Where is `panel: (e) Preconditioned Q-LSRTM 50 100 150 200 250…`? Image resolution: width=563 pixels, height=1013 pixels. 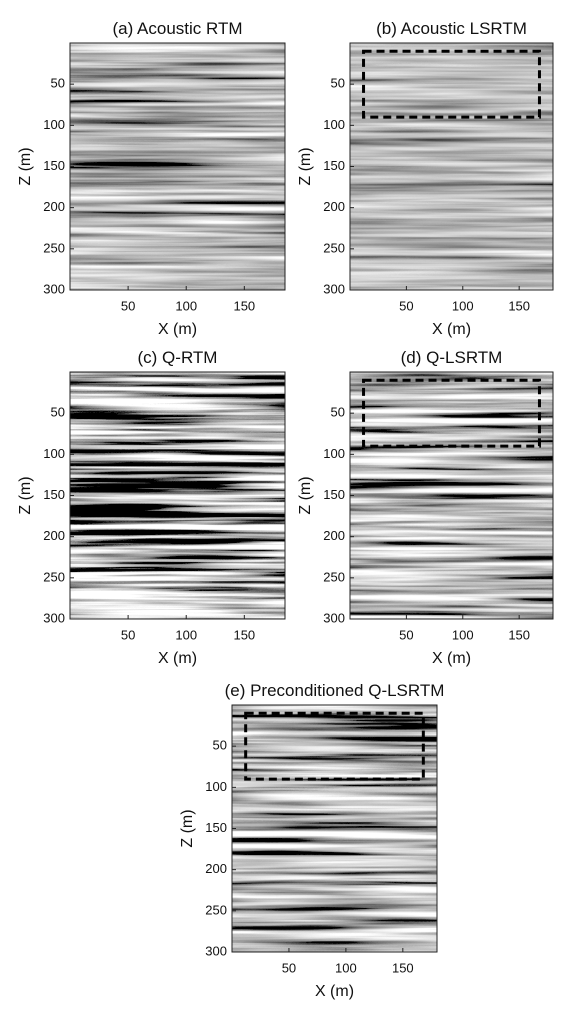
panel: (e) Preconditioned Q-LSRTM 50 100 150 200 250… is located at coordinates (311, 840).